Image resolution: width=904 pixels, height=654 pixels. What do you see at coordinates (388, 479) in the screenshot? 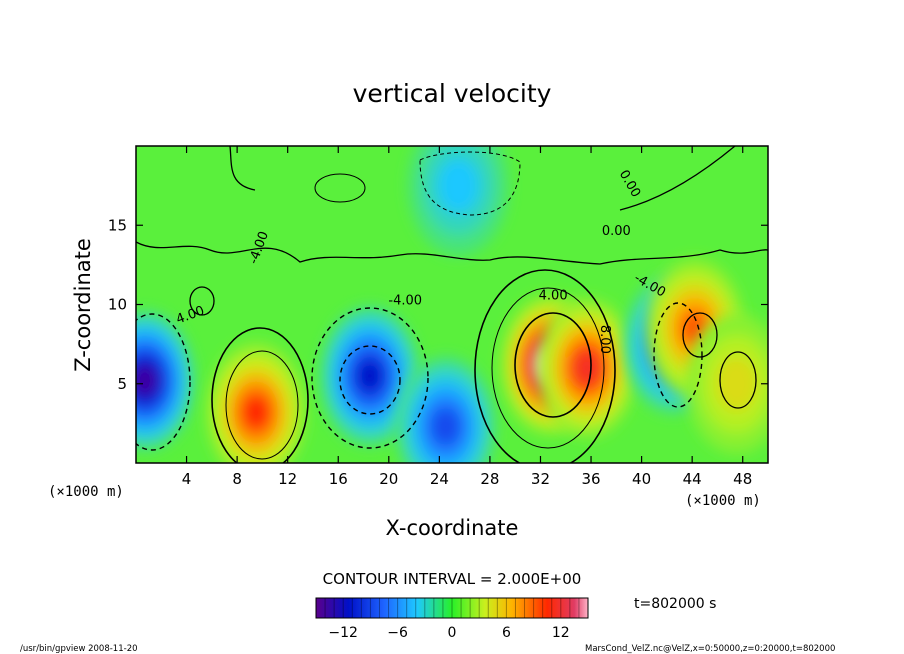
I see `x-tick-label: 20` at bounding box center [388, 479].